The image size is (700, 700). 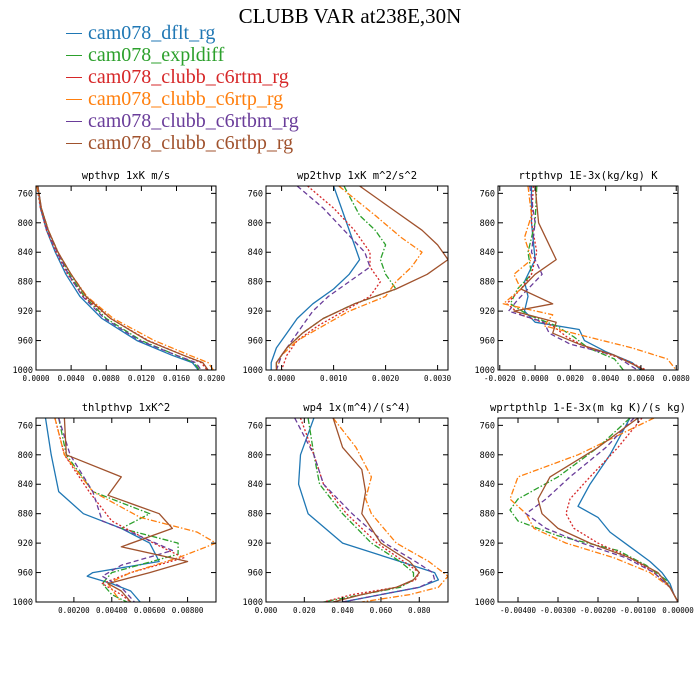 I want to click on x-tick-label: 0.080, so click(x=419, y=610).